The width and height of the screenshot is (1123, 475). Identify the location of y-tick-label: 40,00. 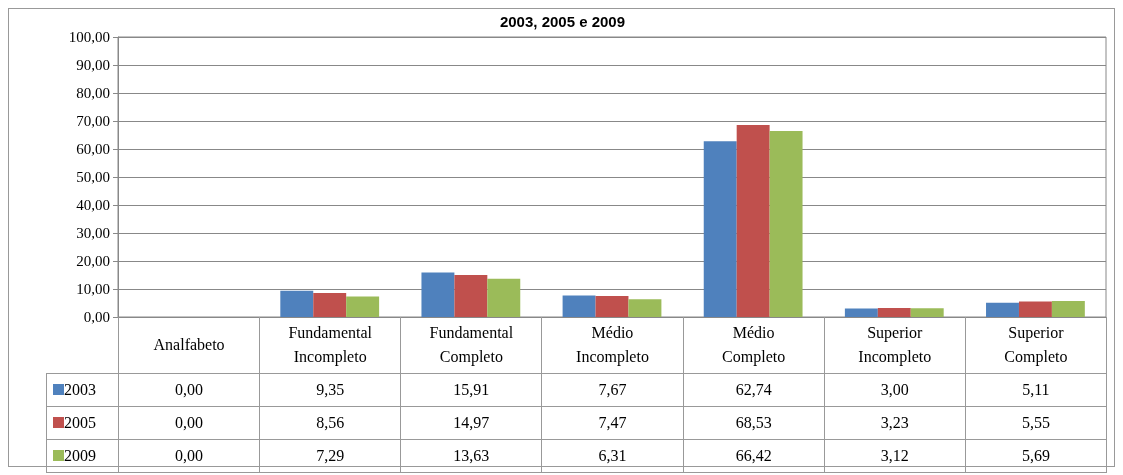
(93, 205).